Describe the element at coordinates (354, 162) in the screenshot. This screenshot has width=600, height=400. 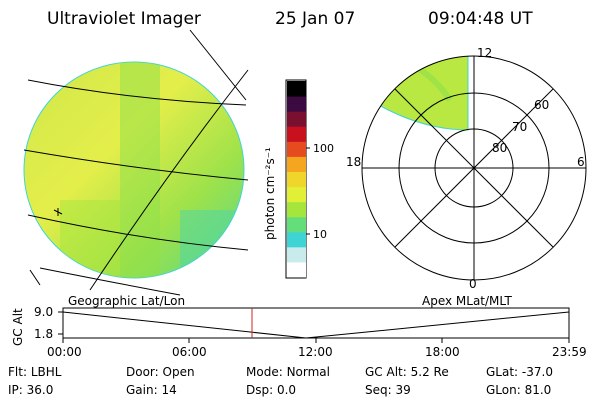
I see `mlt-label-18: 18` at that location.